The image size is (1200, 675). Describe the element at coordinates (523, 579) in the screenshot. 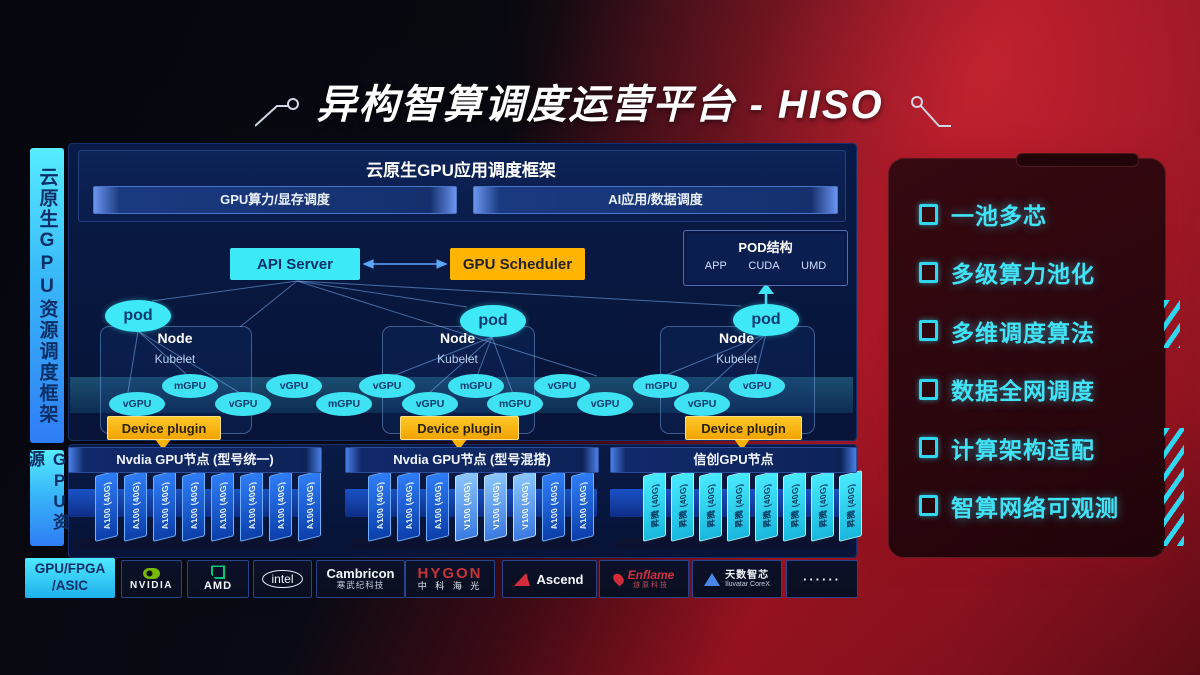

I see `ascend-icon` at that location.